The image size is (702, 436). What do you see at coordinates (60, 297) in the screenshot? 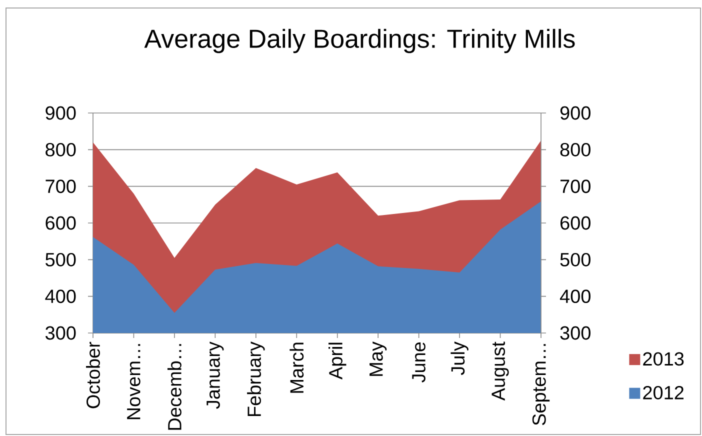
I see `y2-tick-label: 400` at bounding box center [60, 297].